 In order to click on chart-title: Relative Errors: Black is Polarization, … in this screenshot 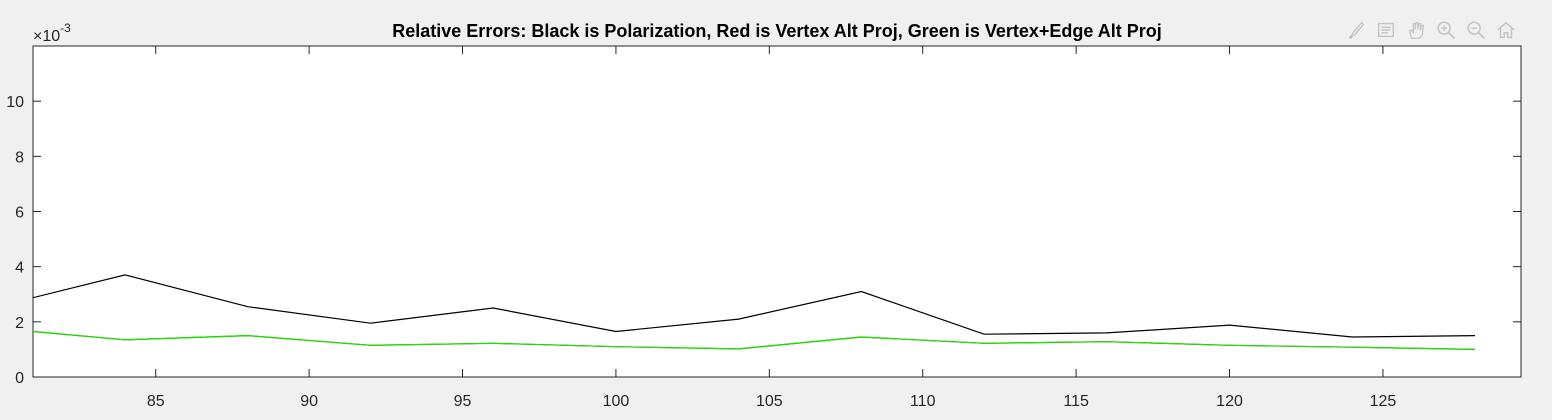, I will do `click(776, 31)`.